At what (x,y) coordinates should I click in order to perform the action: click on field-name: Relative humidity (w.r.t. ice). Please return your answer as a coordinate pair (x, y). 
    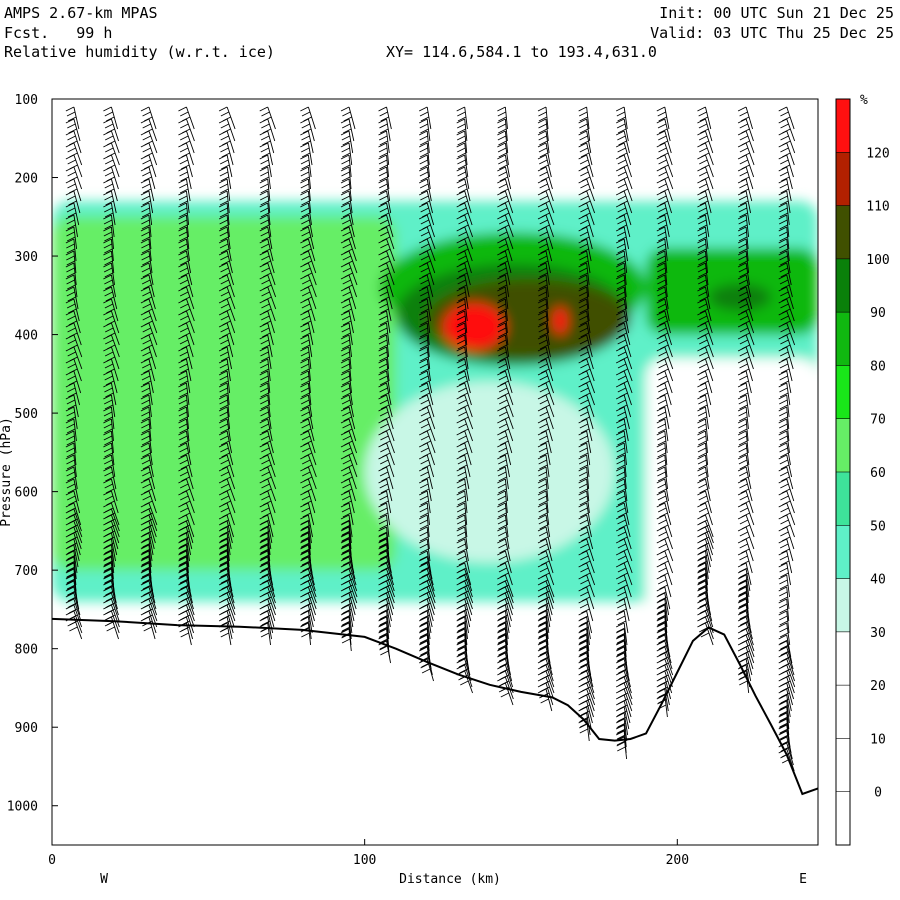
    Looking at the image, I should click on (139, 52).